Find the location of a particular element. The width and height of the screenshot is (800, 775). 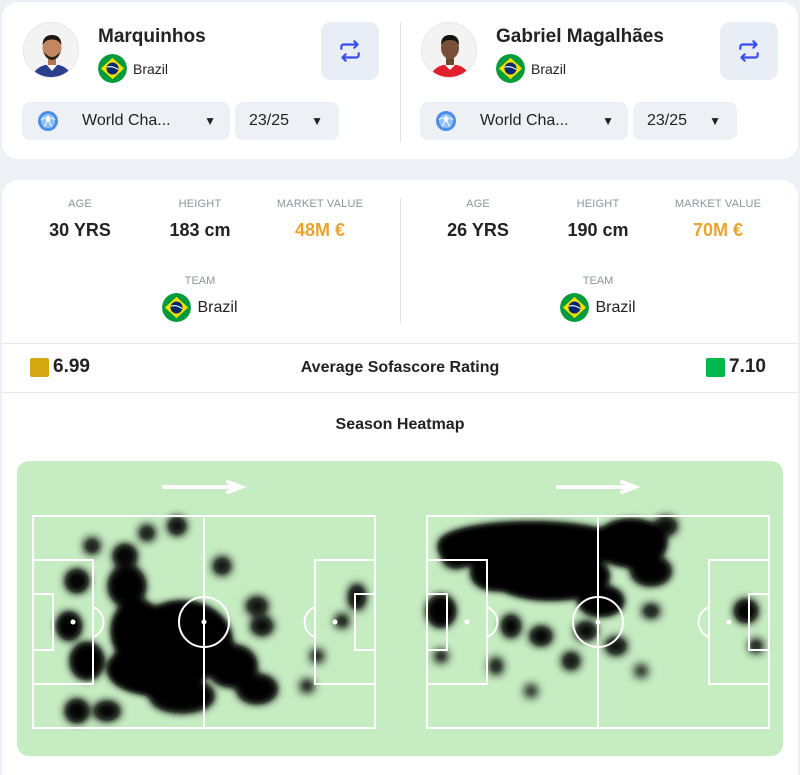

market-value: 70M € is located at coordinates (718, 230).